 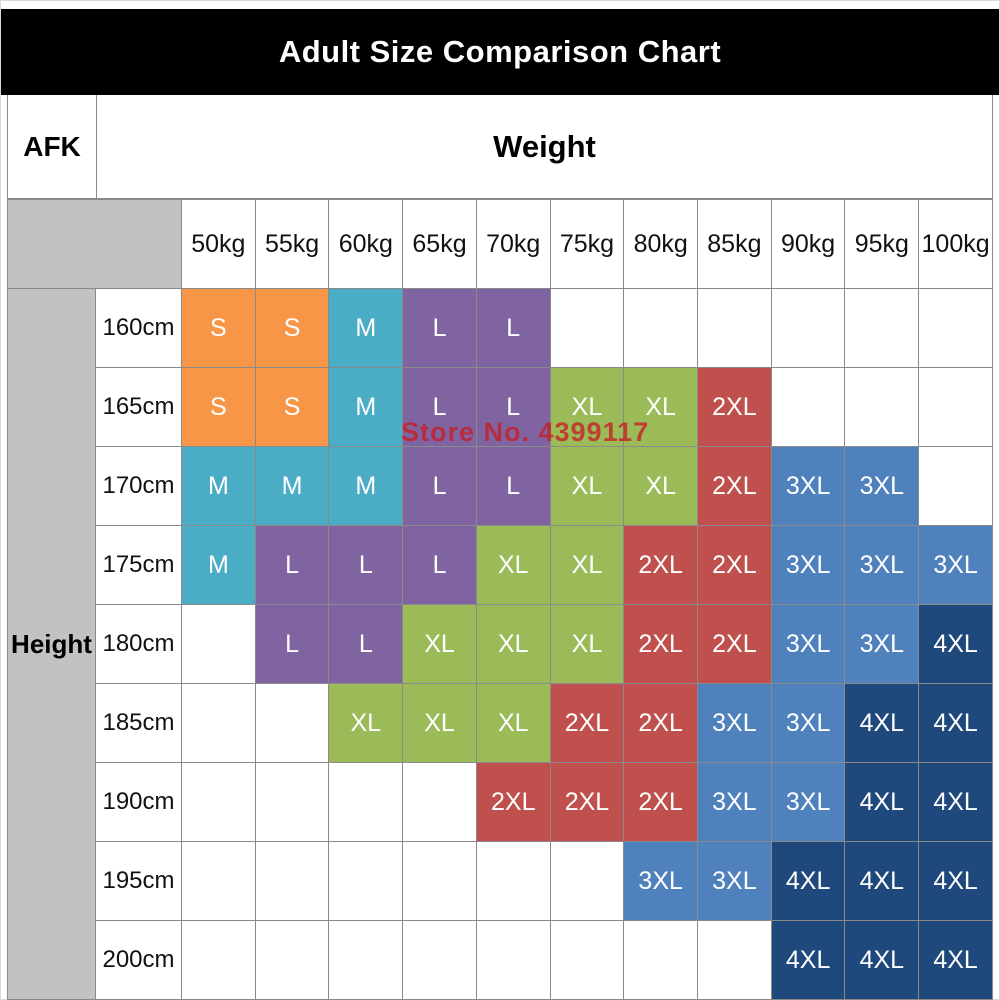 I want to click on title-bar: Adult Size Comparison Chart, so click(x=500, y=52).